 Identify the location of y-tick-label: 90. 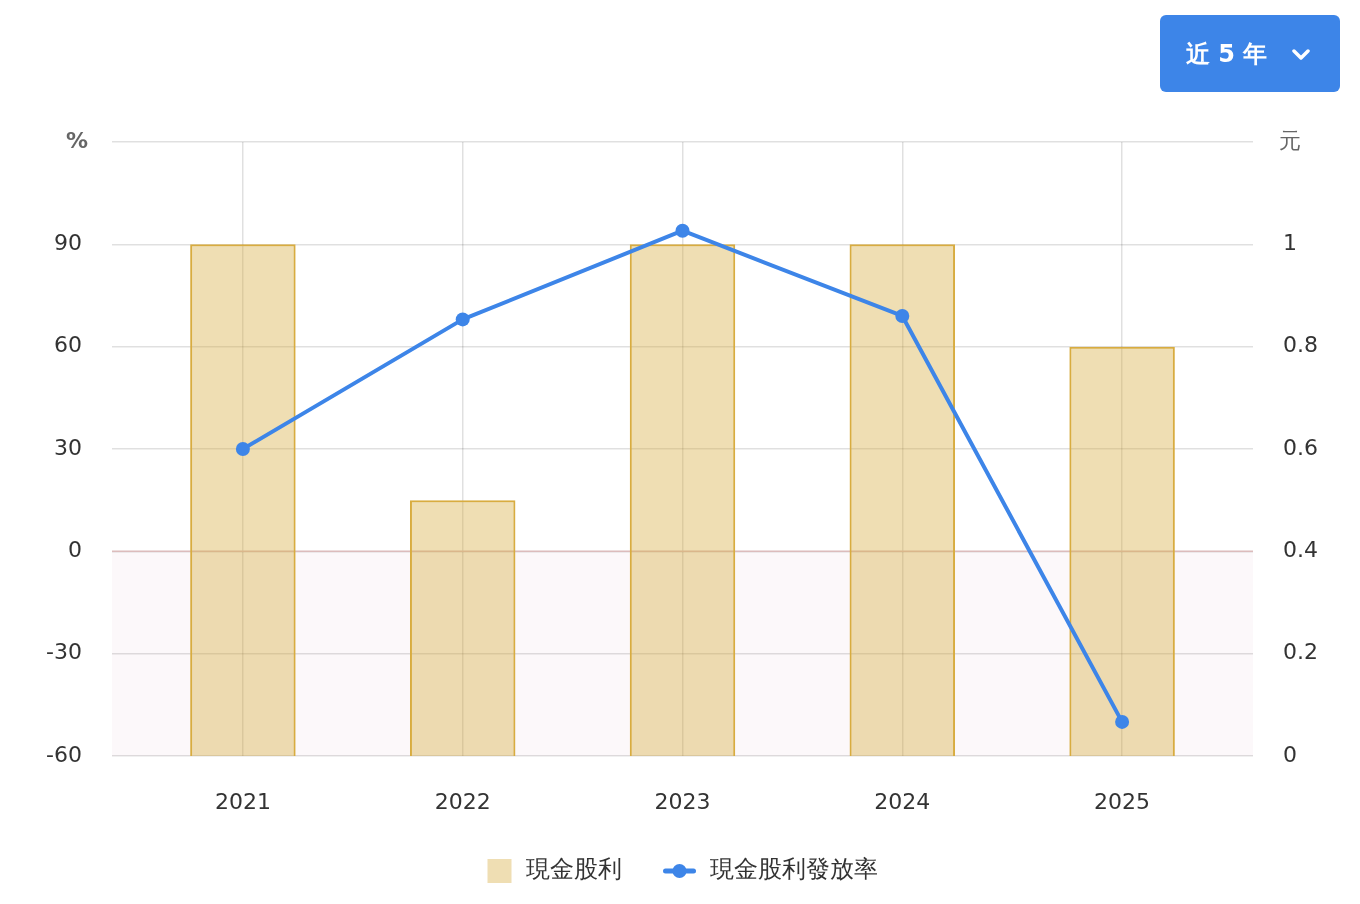
(68, 243).